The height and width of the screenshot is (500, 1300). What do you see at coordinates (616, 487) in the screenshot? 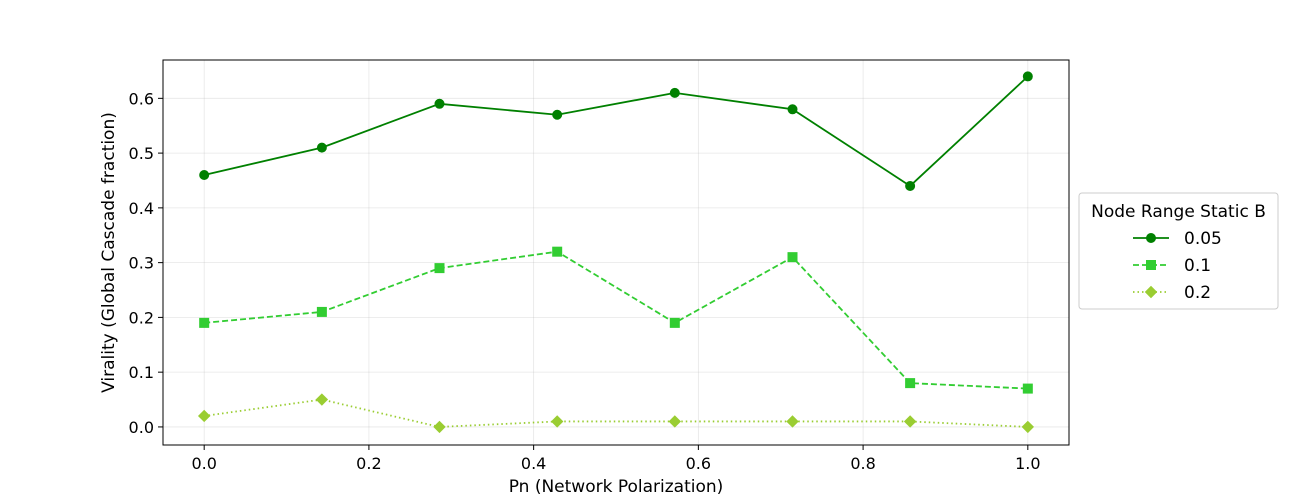
I see `x-axis-label: Pn (Network Polarization)` at bounding box center [616, 487].